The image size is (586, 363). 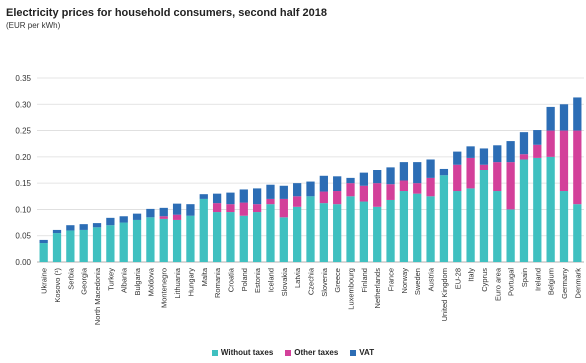 I want to click on y-tick-label: 0.05, so click(x=23, y=236).